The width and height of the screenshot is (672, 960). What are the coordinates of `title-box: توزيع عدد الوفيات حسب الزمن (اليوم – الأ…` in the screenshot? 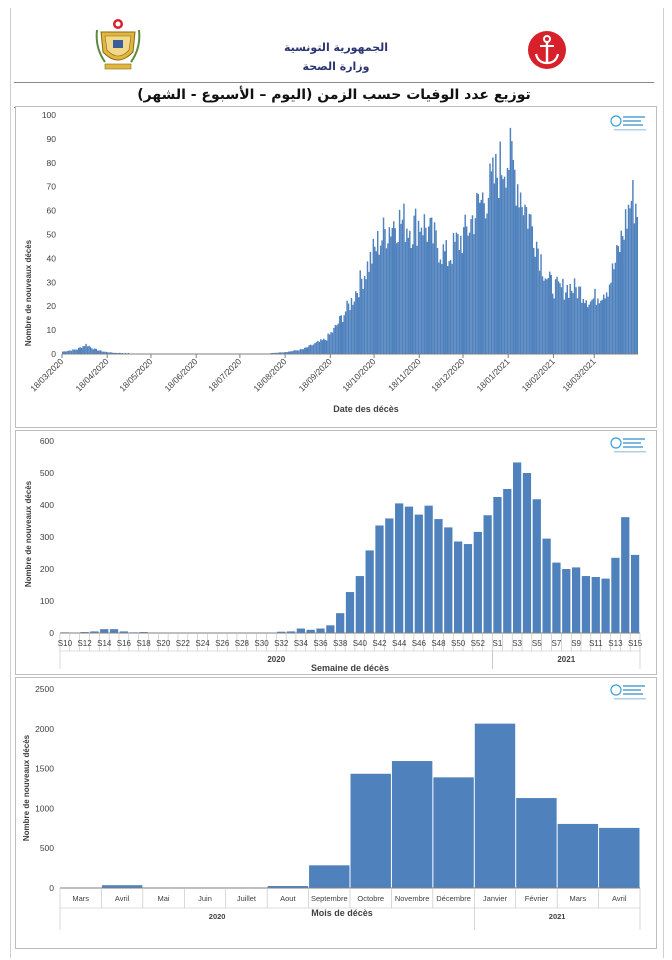 It's located at (334, 95).